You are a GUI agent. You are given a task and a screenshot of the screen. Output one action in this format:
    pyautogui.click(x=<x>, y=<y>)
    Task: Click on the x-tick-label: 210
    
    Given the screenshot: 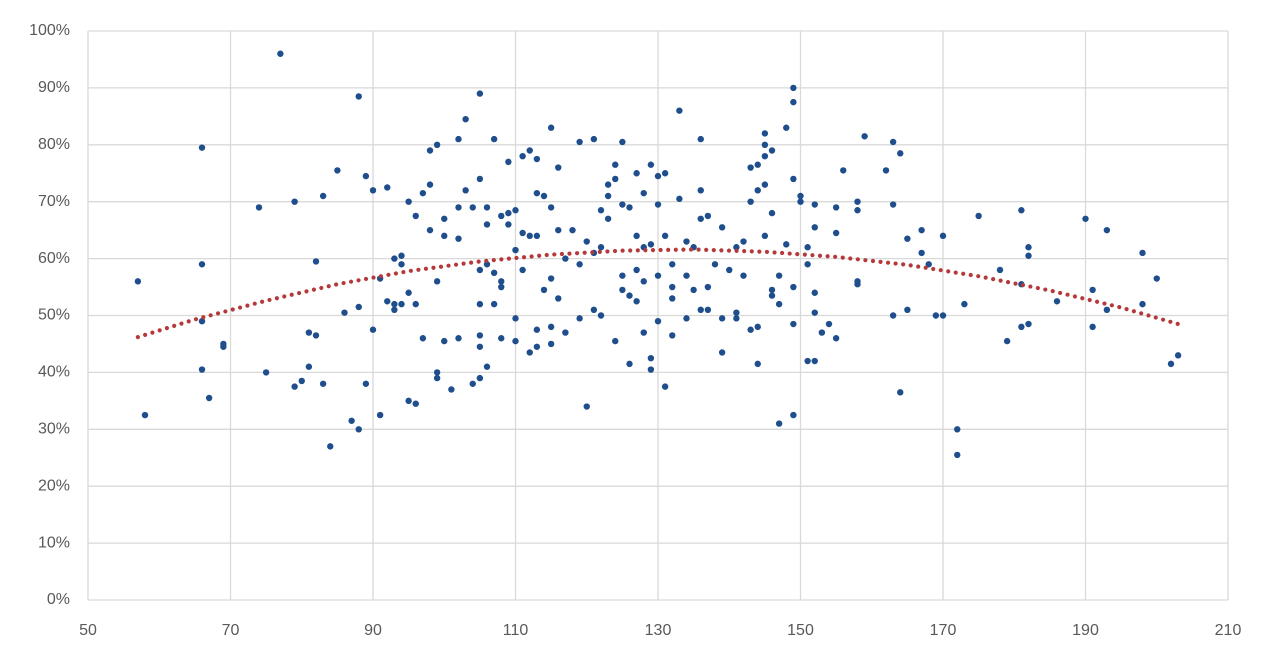 What is the action you would take?
    pyautogui.click(x=1228, y=630)
    